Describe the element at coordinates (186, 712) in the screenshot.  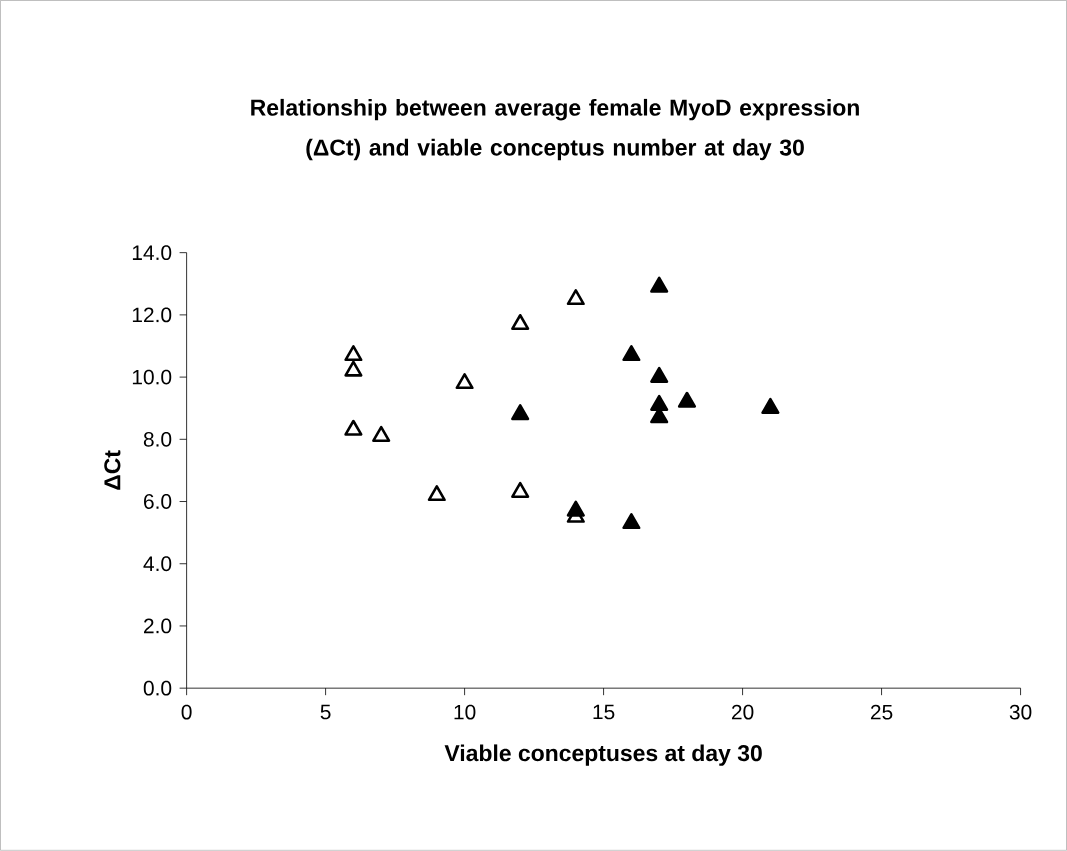
I see `x-tick-label: 0` at that location.